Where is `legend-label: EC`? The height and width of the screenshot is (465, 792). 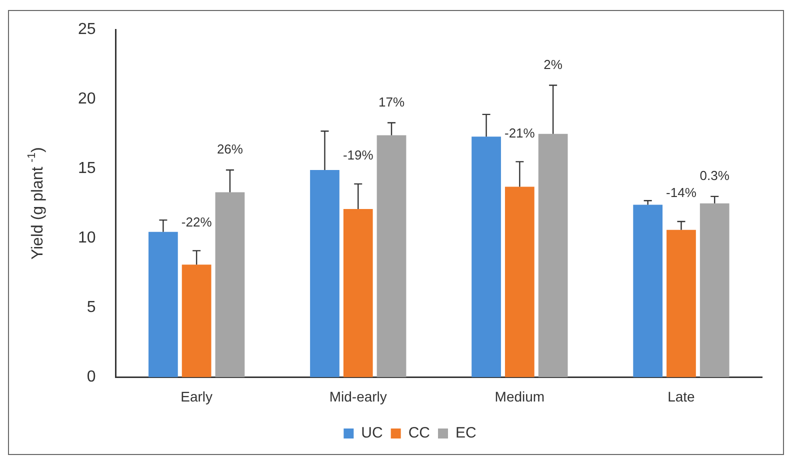 legend-label: EC is located at coordinates (465, 433).